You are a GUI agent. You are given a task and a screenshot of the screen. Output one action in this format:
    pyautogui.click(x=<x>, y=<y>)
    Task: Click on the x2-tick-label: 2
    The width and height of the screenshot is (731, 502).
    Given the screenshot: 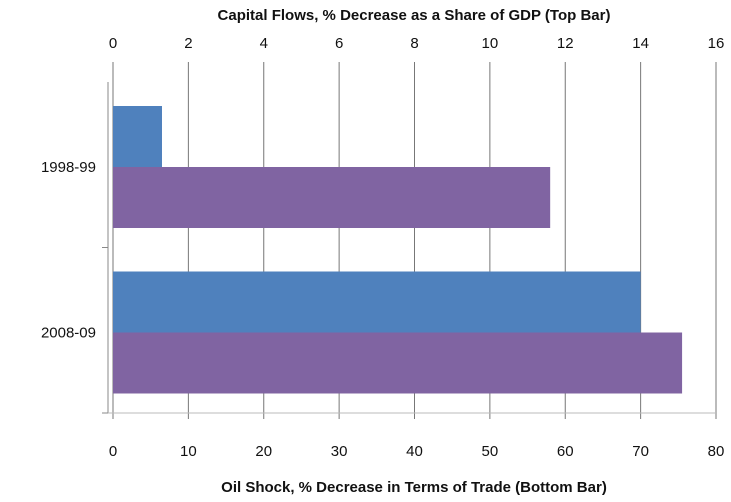 What is the action you would take?
    pyautogui.click(x=188, y=43)
    